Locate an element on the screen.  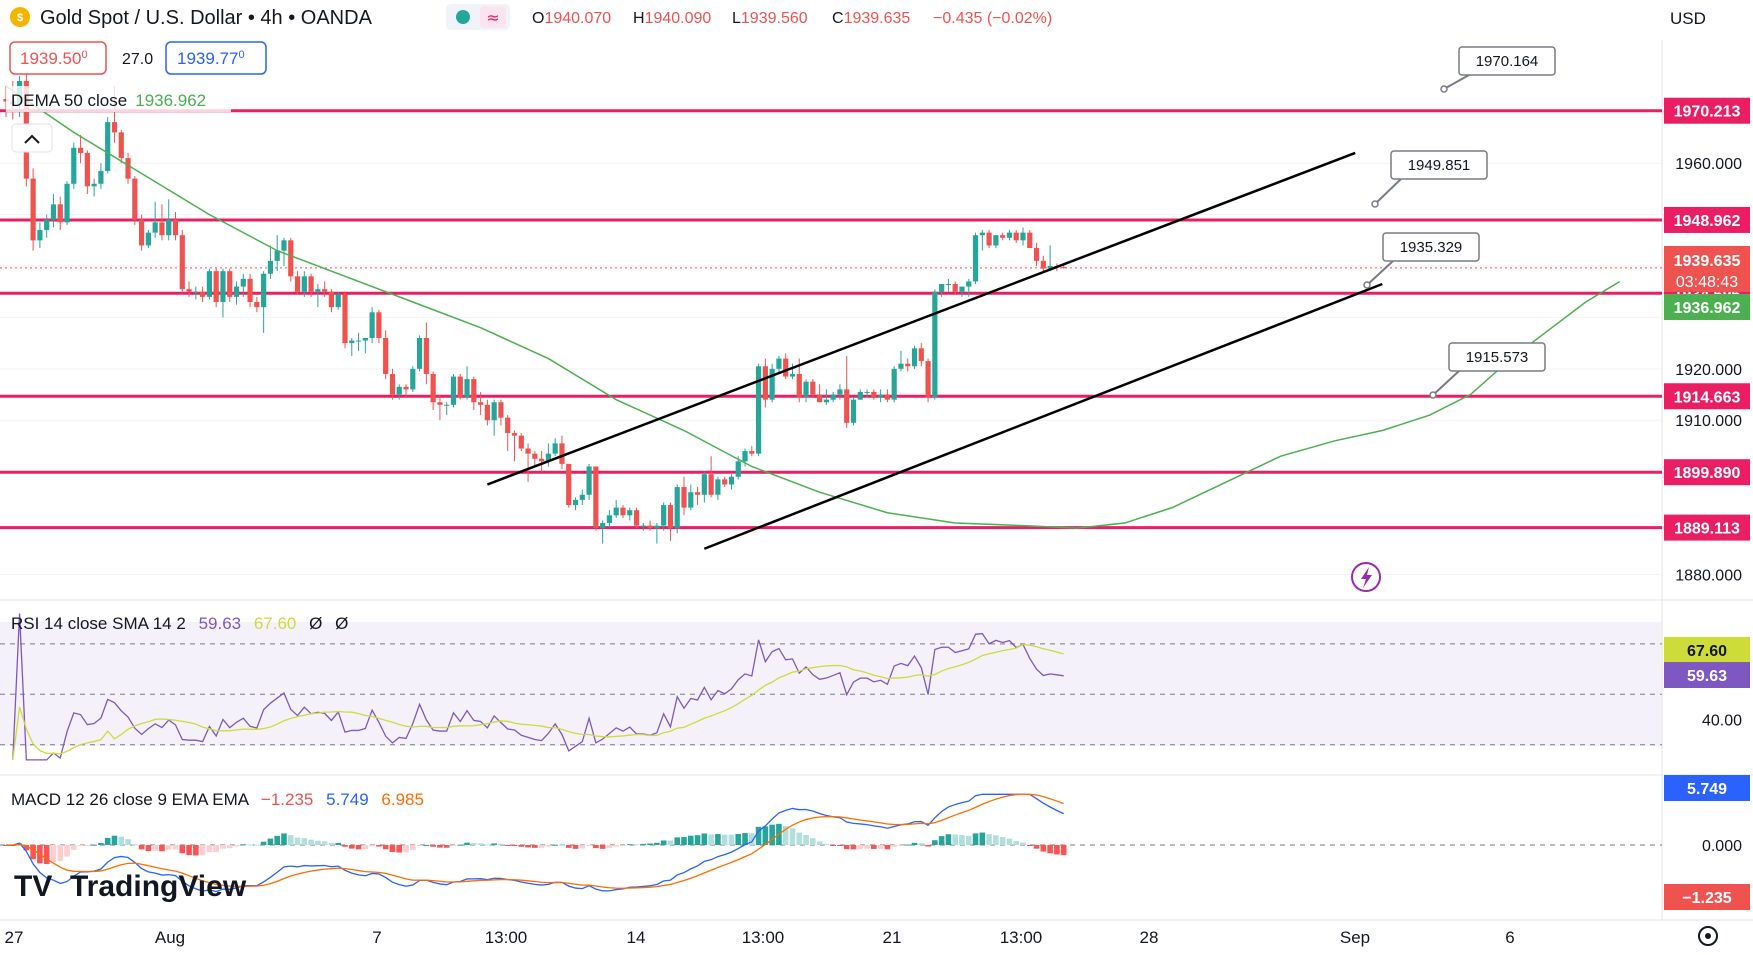
level-price-label: 1970.213 is located at coordinates (1707, 112).